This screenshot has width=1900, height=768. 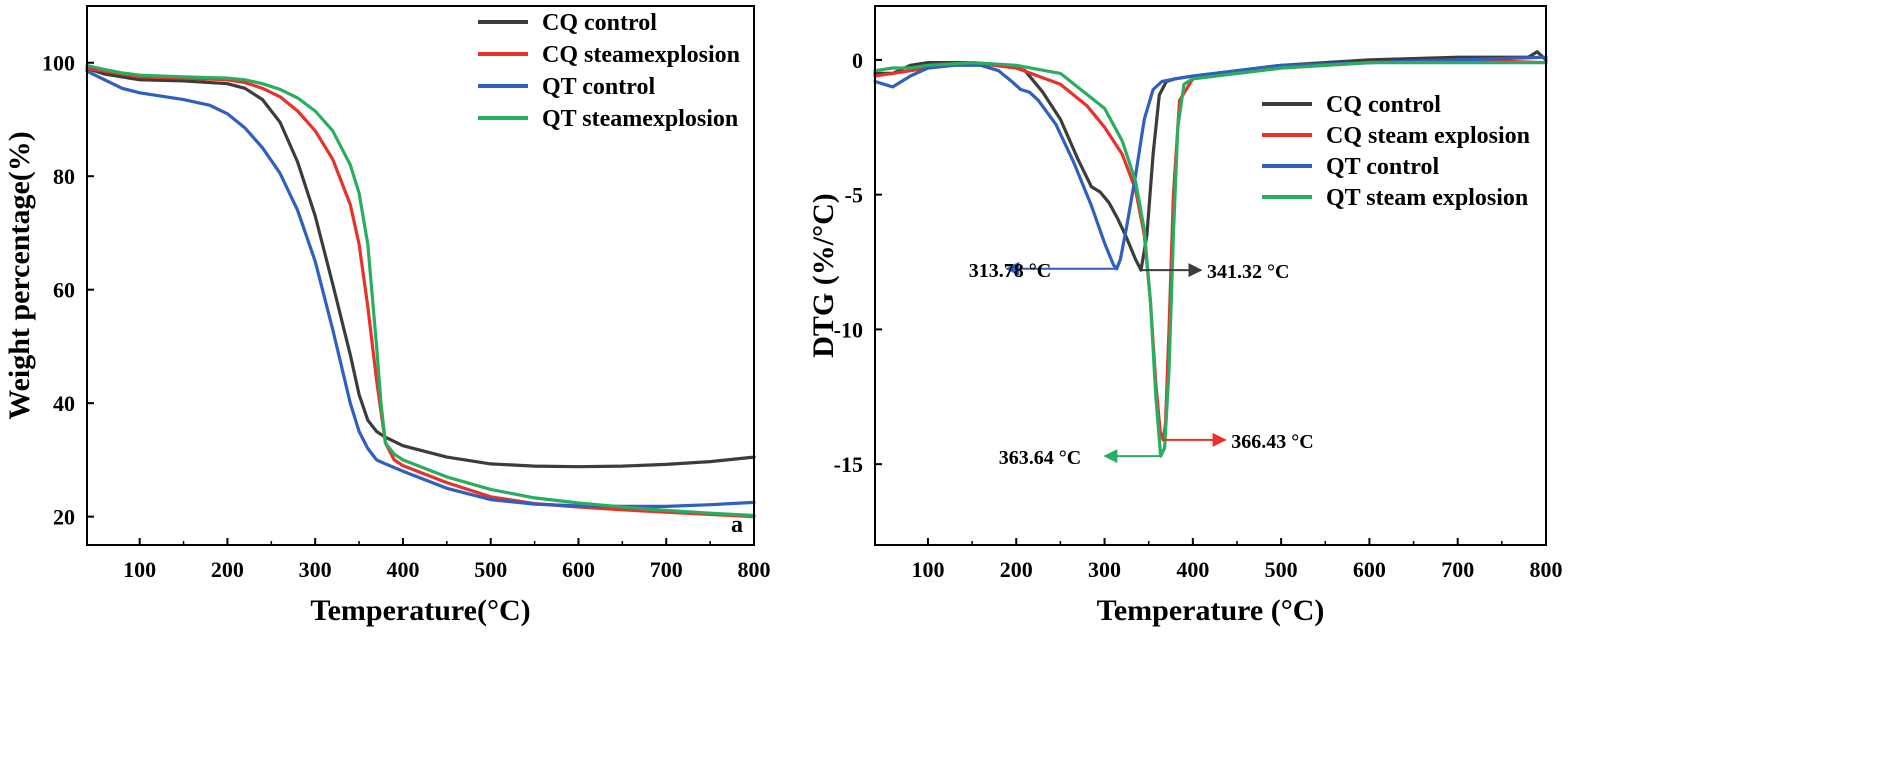 I want to click on series-line-qt-control, so click(x=1210, y=163).